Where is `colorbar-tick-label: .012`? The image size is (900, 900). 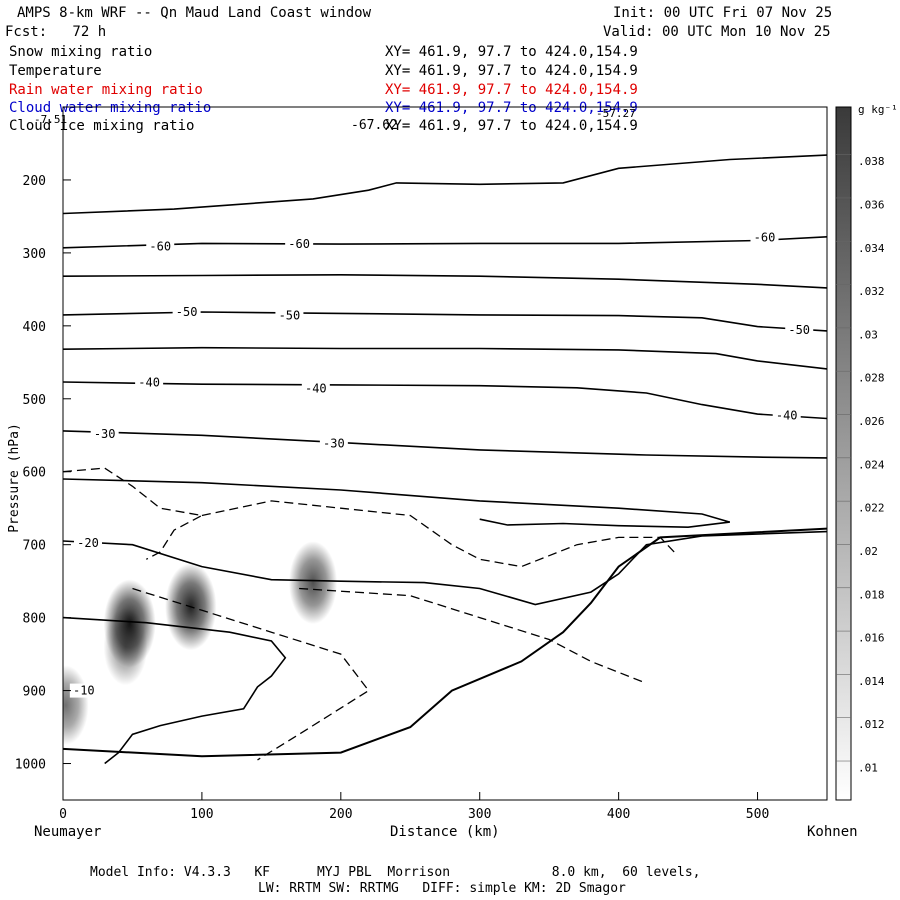 colorbar-tick-label: .012 is located at coordinates (871, 724).